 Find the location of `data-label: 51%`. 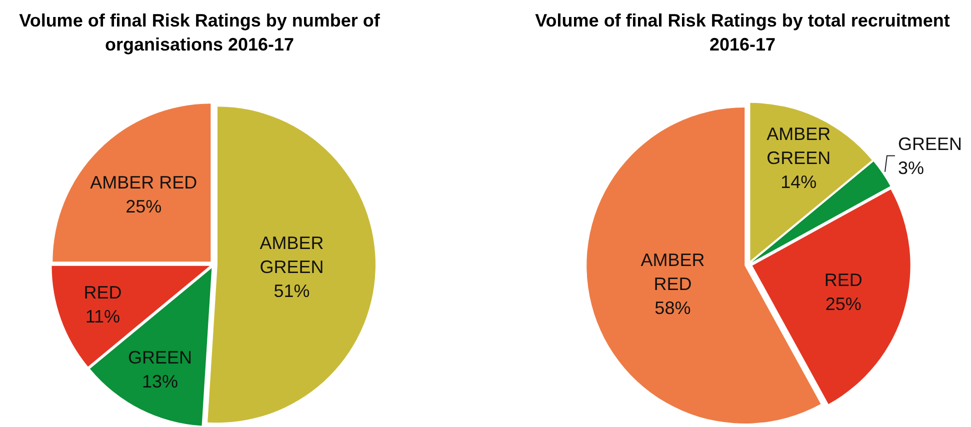

data-label: 51% is located at coordinates (292, 290).